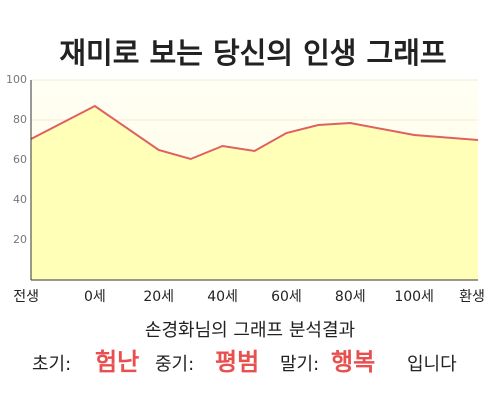  Describe the element at coordinates (353, 362) in the screenshot. I see `late-result: 행복` at that location.